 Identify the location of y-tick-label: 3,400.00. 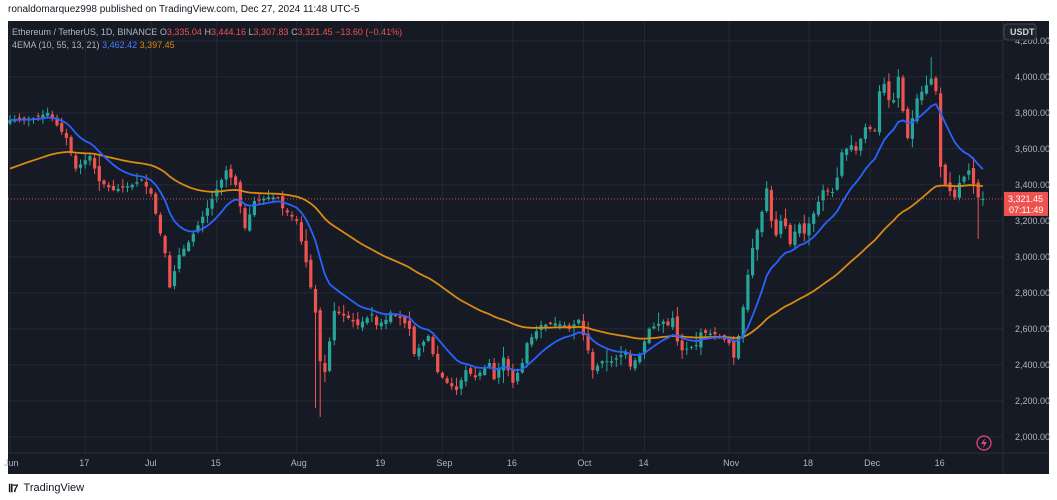
(1032, 185).